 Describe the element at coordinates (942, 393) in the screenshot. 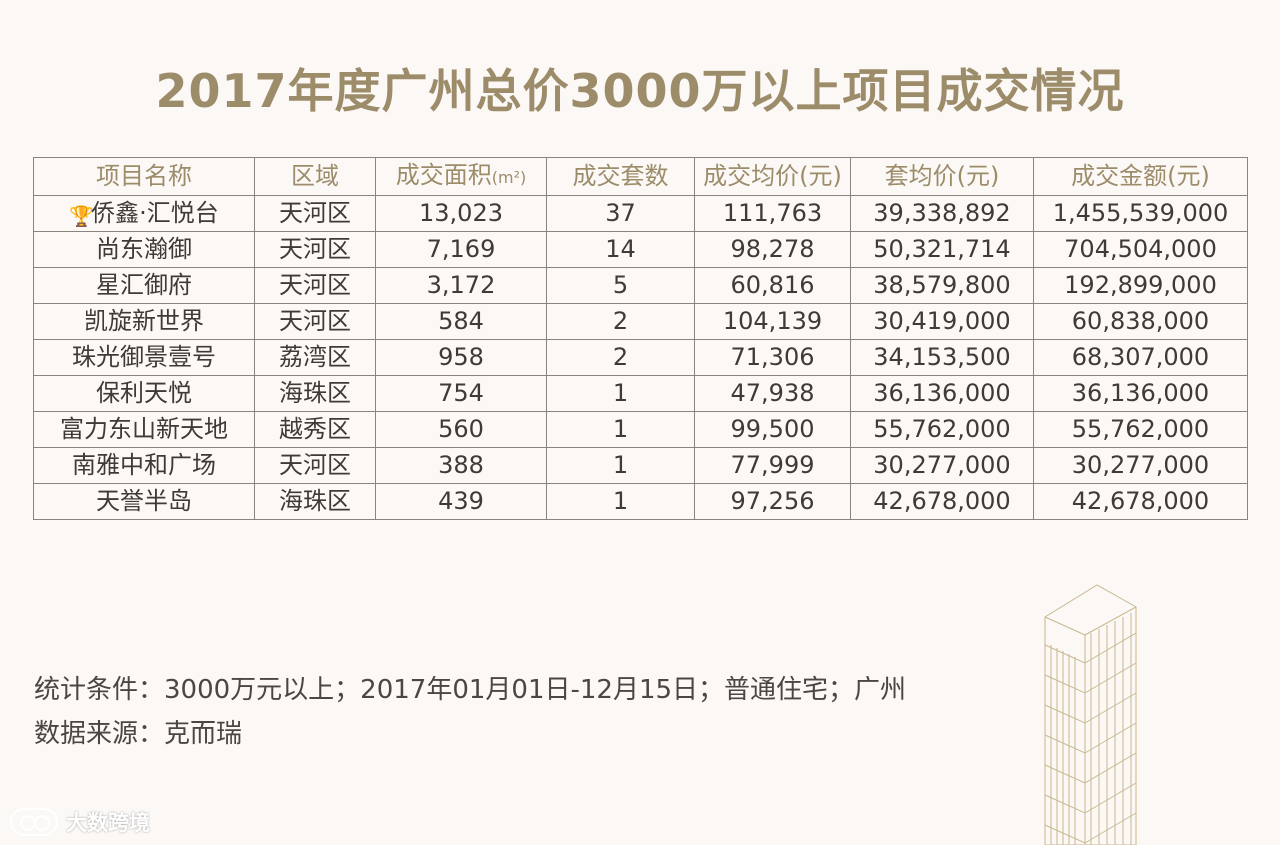

I see `cell-unit-price: 36,136,000` at that location.